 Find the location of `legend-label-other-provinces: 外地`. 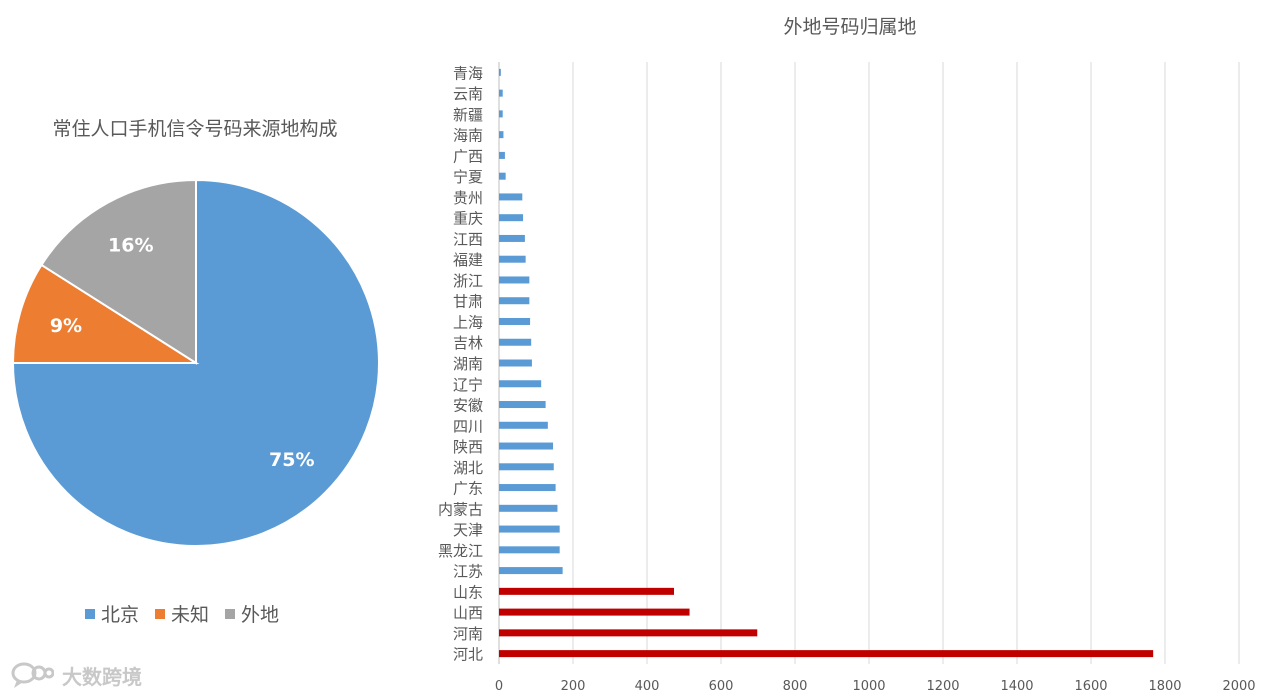

legend-label-other-provinces: 外地 is located at coordinates (260, 615).